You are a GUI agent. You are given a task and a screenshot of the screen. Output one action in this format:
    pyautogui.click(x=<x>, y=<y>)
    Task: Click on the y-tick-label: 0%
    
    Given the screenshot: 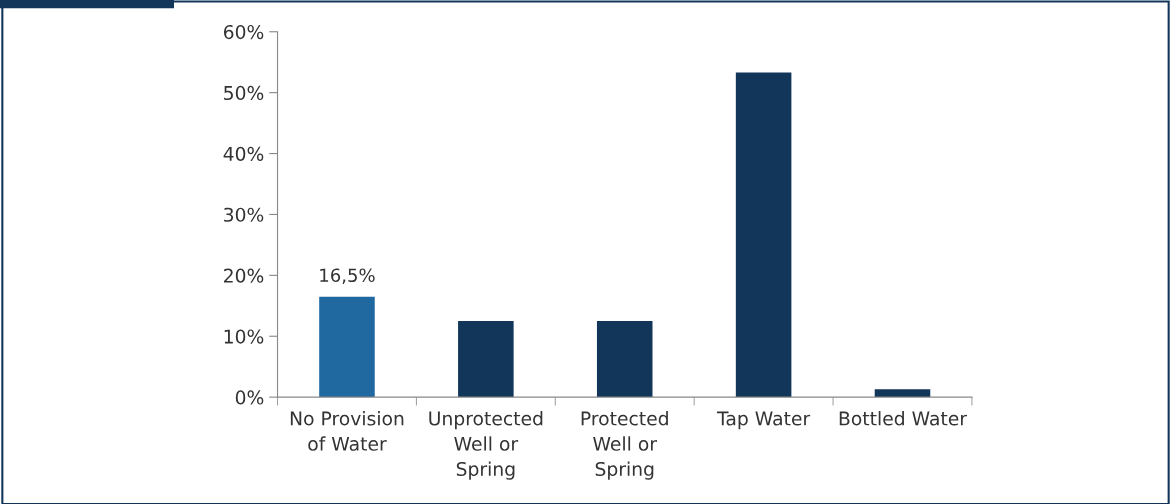 What is the action you would take?
    pyautogui.click(x=249, y=397)
    